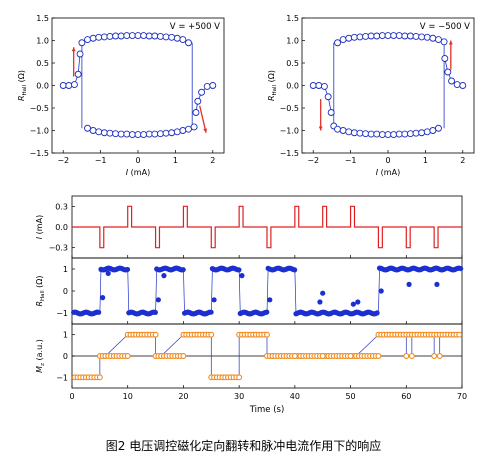 The height and width of the screenshot is (460, 487). I want to click on x-tick-label: 1, so click(425, 160).